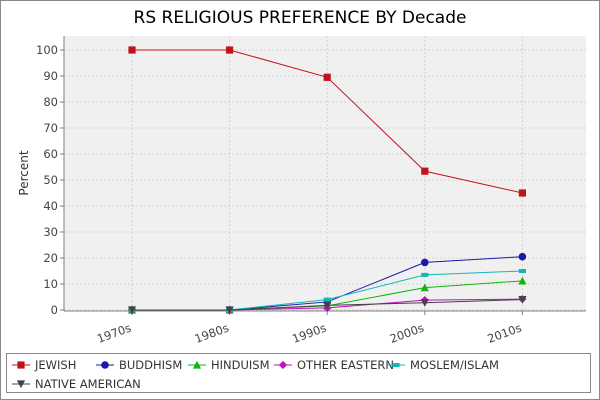 This screenshot has width=600, height=400. What do you see at coordinates (50, 180) in the screenshot?
I see `y-tick-label: 50` at bounding box center [50, 180].